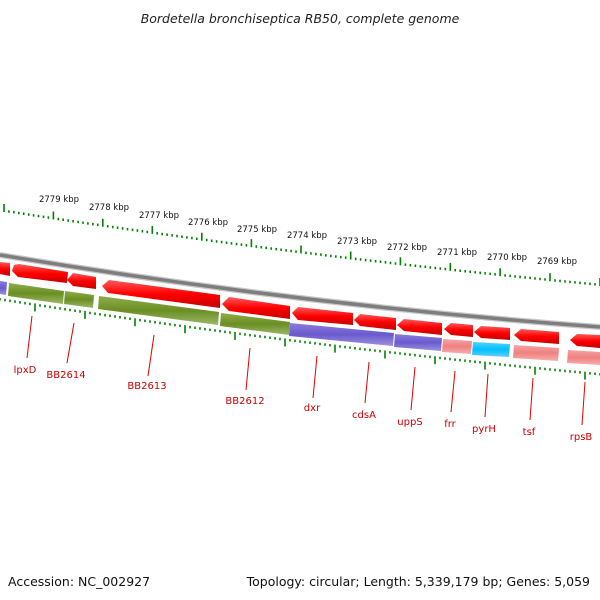 This screenshot has height=600, width=600. What do you see at coordinates (257, 230) in the screenshot?
I see `scale-label: 2775 kbp` at bounding box center [257, 230].